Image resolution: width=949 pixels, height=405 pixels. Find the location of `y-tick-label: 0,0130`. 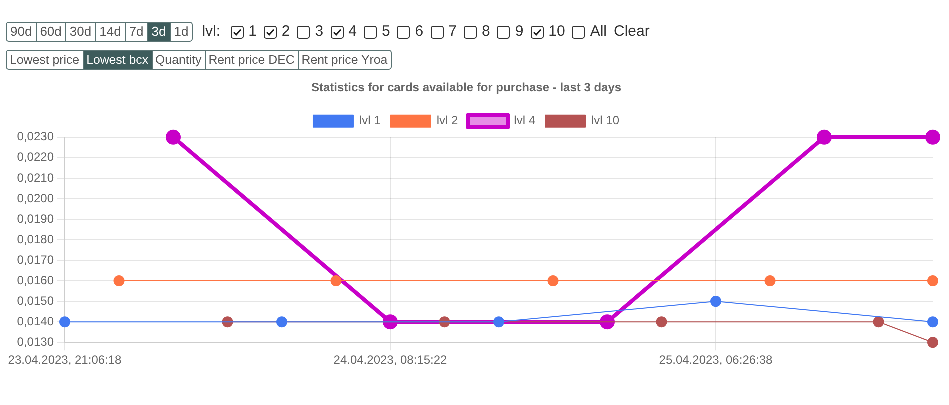

y-tick-label: 0,0130 is located at coordinates (35, 341).